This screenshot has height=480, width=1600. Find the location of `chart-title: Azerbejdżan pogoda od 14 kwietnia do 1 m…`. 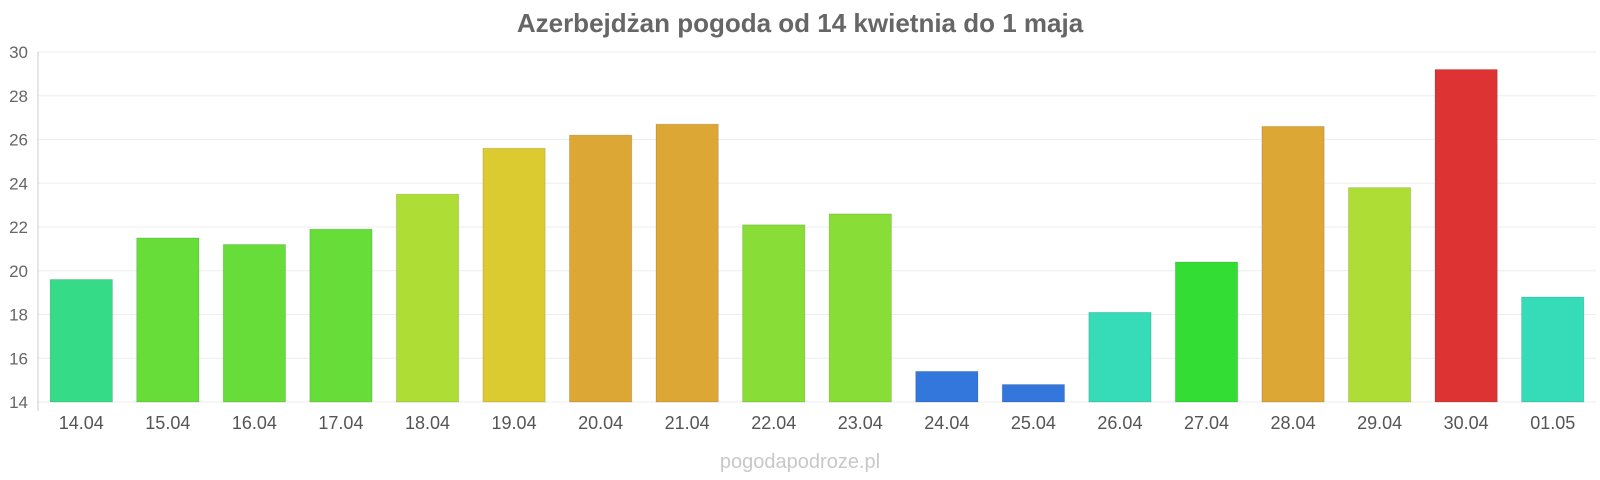

chart-title: Azerbejdżan pogoda od 14 kwietnia do 1 m… is located at coordinates (800, 23).